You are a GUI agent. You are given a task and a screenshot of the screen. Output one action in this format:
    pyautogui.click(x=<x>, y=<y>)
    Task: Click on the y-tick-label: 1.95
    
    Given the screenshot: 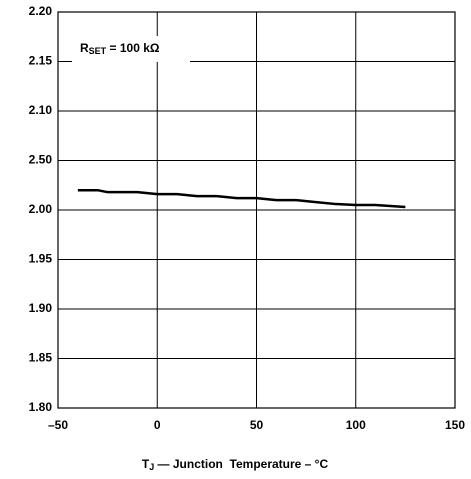 What is the action you would take?
    pyautogui.click(x=41, y=259)
    